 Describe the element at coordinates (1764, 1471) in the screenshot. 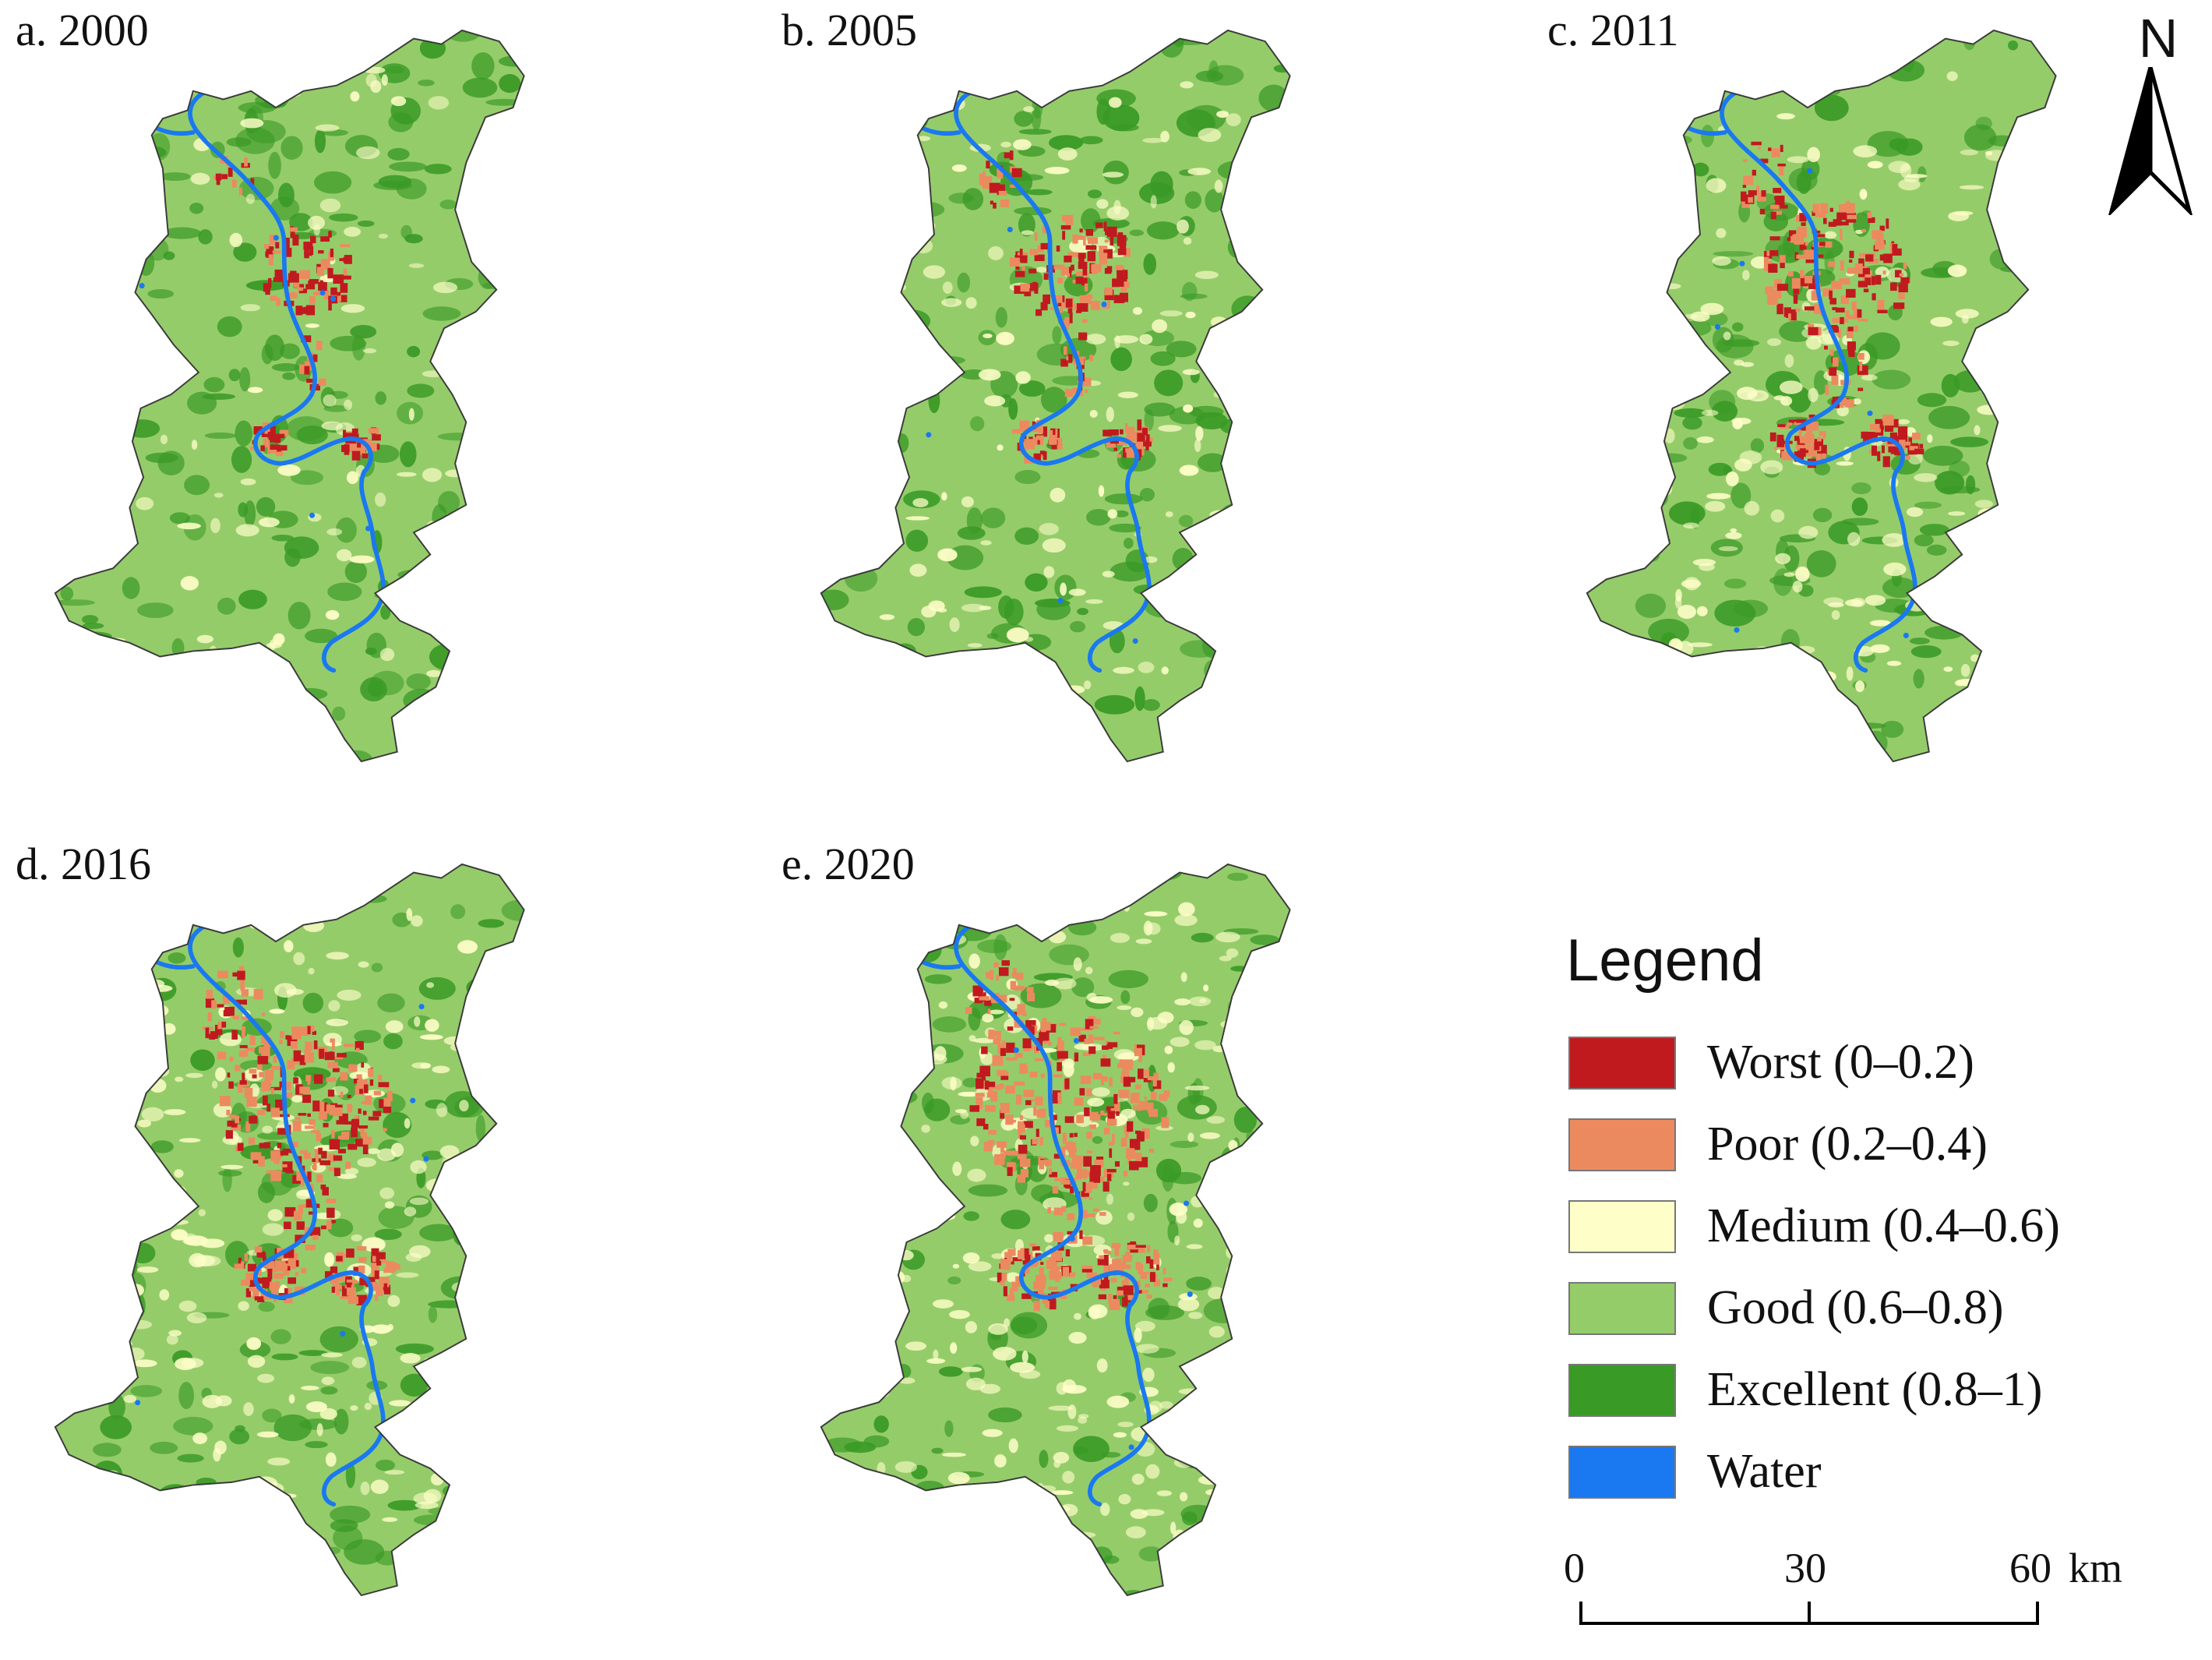

I see `legend-label: Water` at that location.